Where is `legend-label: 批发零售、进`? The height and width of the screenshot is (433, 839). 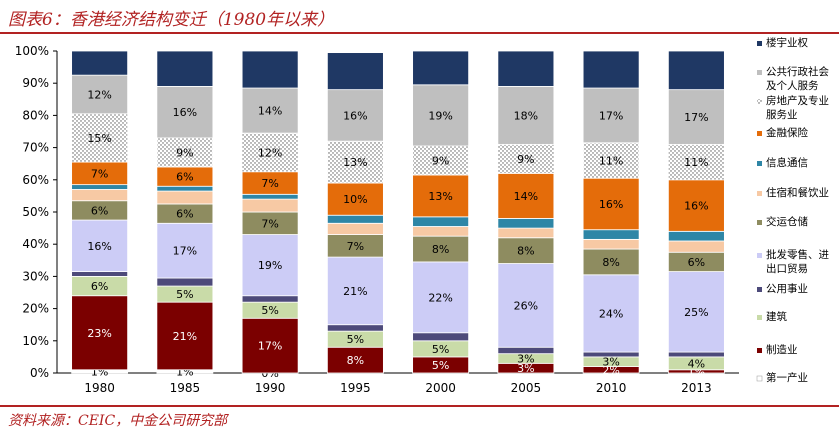 legend-label: 批发零售、进 is located at coordinates (797, 254).